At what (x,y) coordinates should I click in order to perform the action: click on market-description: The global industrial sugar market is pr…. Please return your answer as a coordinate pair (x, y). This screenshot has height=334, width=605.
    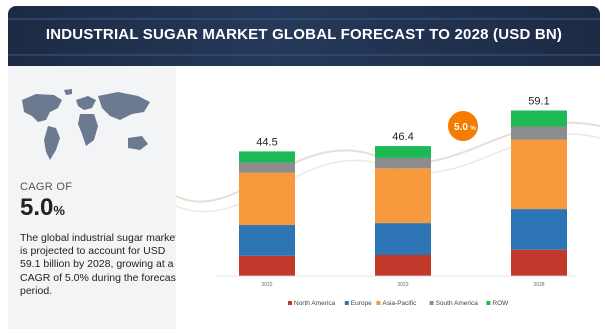
    Looking at the image, I should click on (99, 264).